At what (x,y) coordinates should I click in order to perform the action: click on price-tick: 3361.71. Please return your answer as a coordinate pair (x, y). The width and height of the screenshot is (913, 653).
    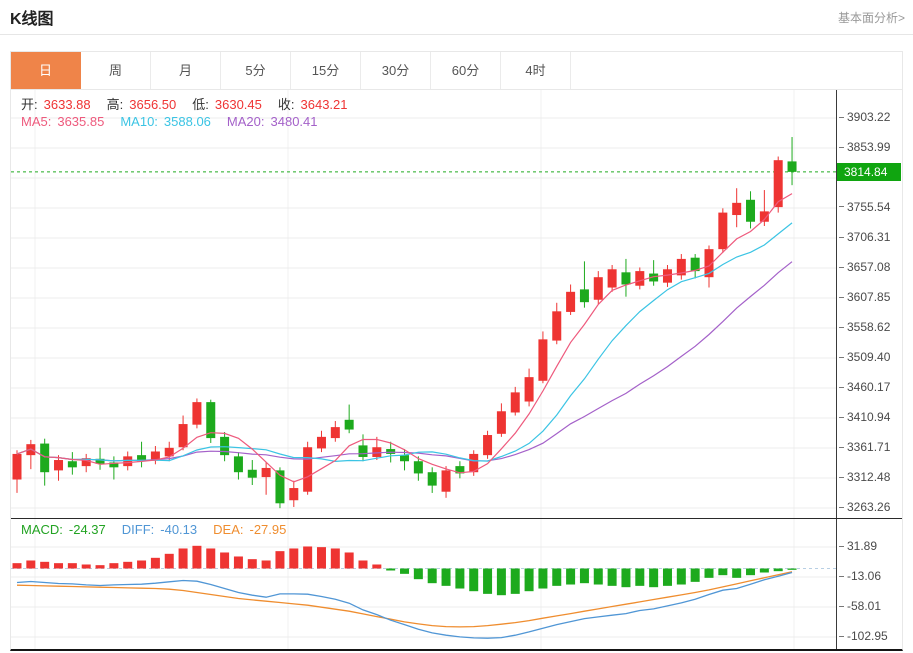
    Looking at the image, I should click on (864, 447).